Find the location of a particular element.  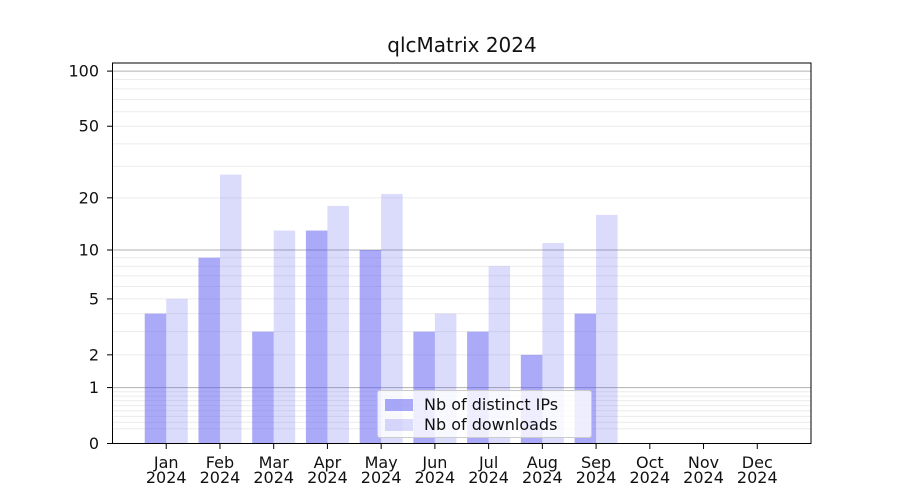

legend-item-downloads: Nb of downloads is located at coordinates (485, 425).